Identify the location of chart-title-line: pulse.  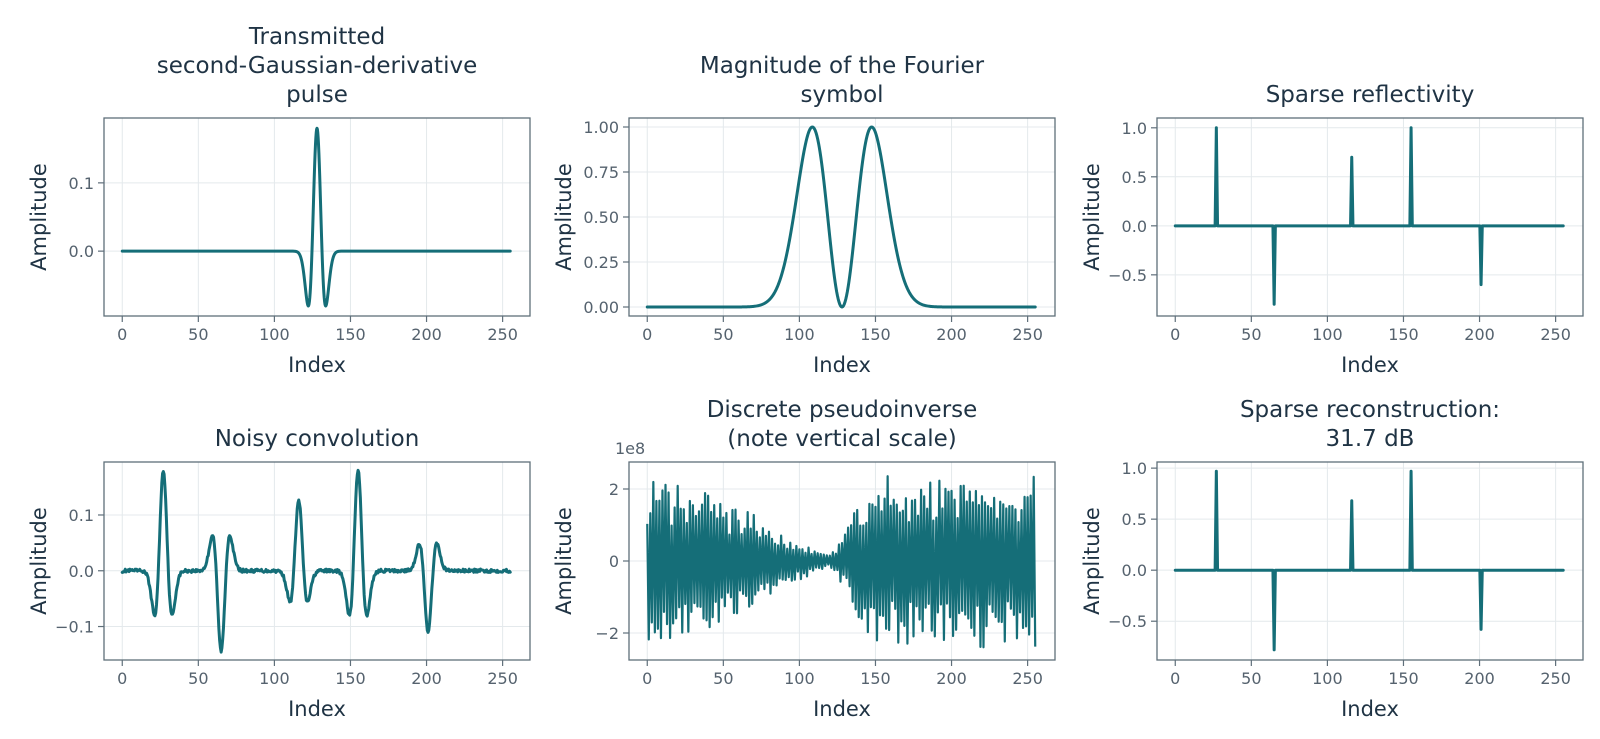
(317, 95).